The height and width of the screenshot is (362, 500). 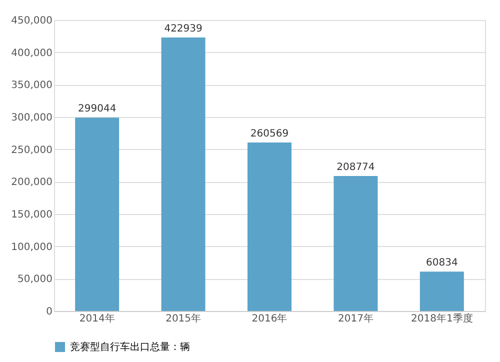 I want to click on y-tick-label: 400,000, so click(x=31, y=53).